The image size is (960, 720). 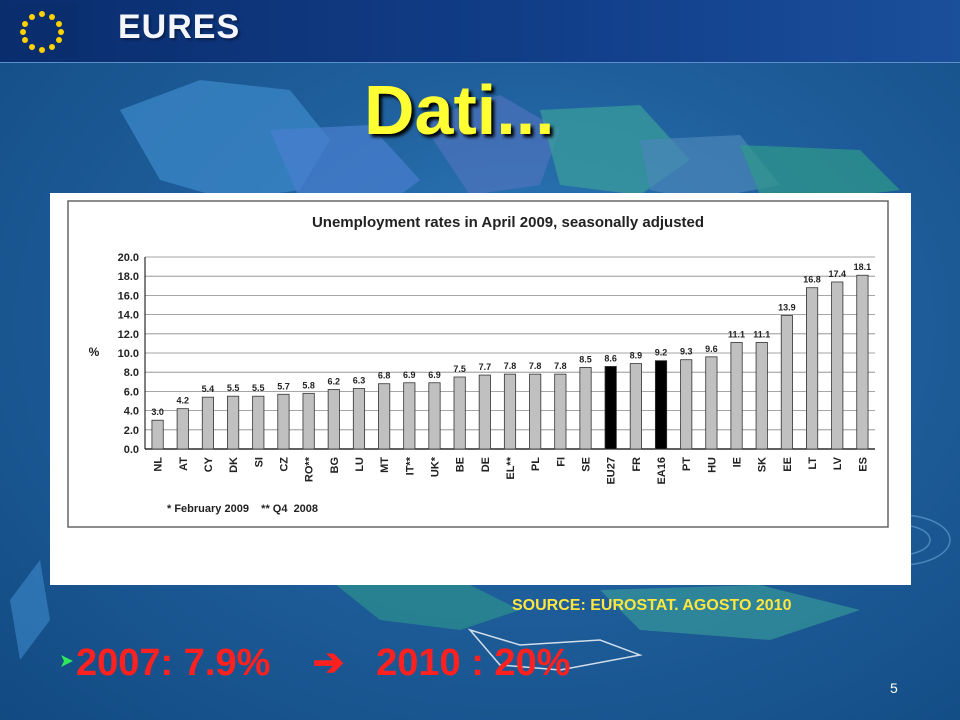 What do you see at coordinates (67, 661) in the screenshot?
I see `arrow-bullet-icon` at bounding box center [67, 661].